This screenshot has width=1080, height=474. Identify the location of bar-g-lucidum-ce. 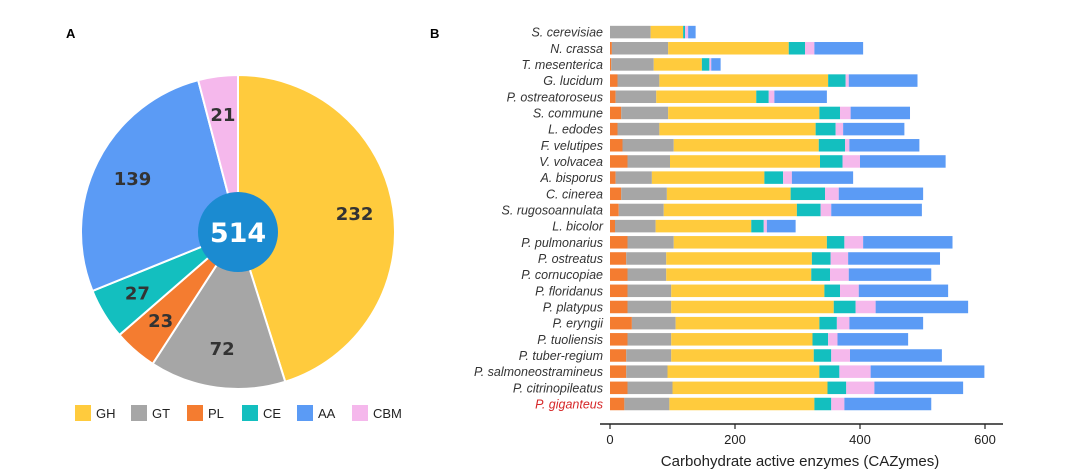
(837, 80).